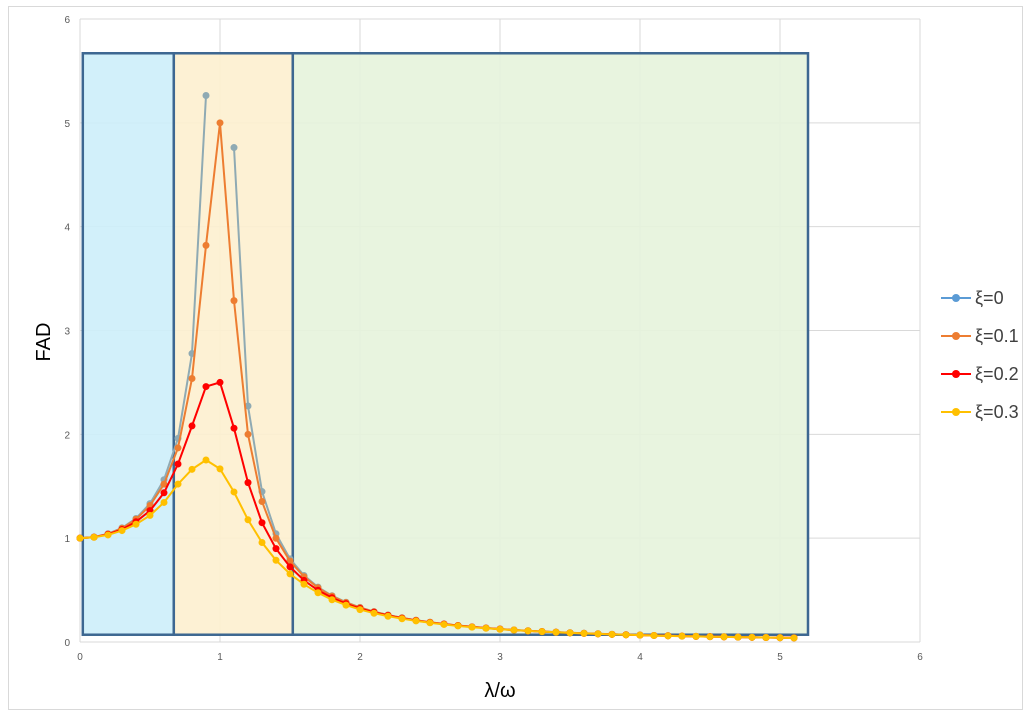 This screenshot has width=1030, height=714. Describe the element at coordinates (980, 355) in the screenshot. I see `legend: ξ=0 ξ=0.1 ξ=0.2 ξ=0.3` at that location.